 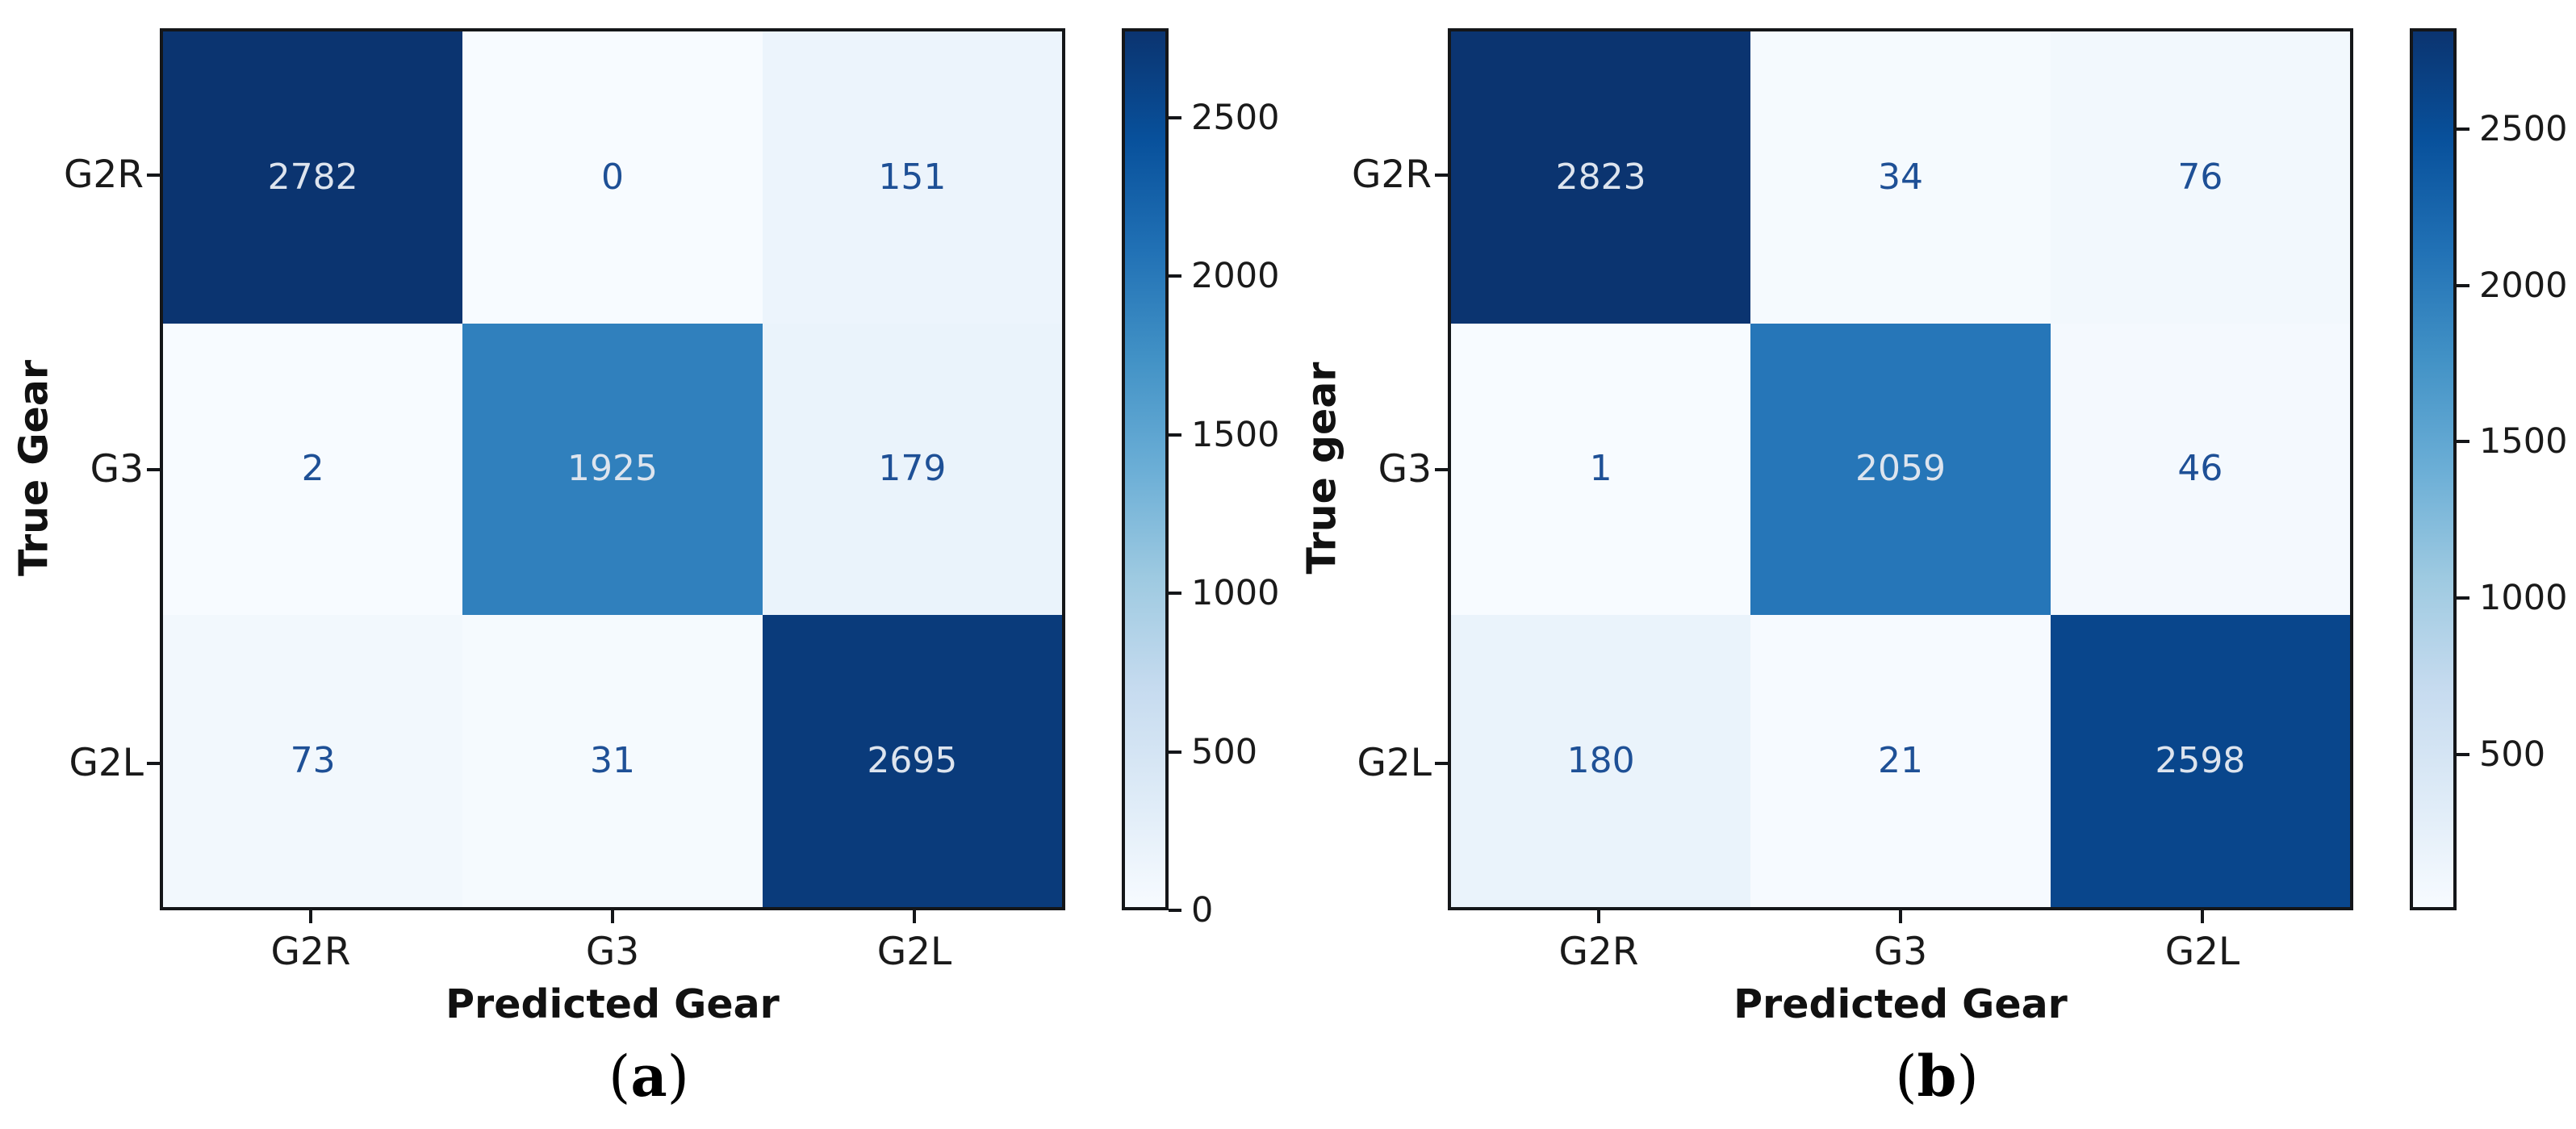 What do you see at coordinates (1235, 593) in the screenshot?
I see `colorbar-tick-label: 1000` at bounding box center [1235, 593].